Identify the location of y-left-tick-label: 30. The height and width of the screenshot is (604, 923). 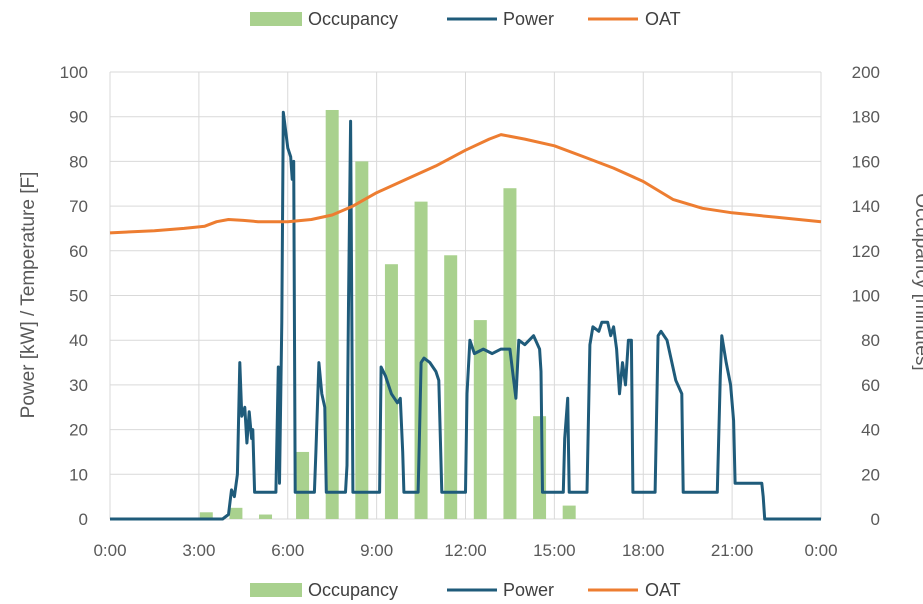
(78, 385).